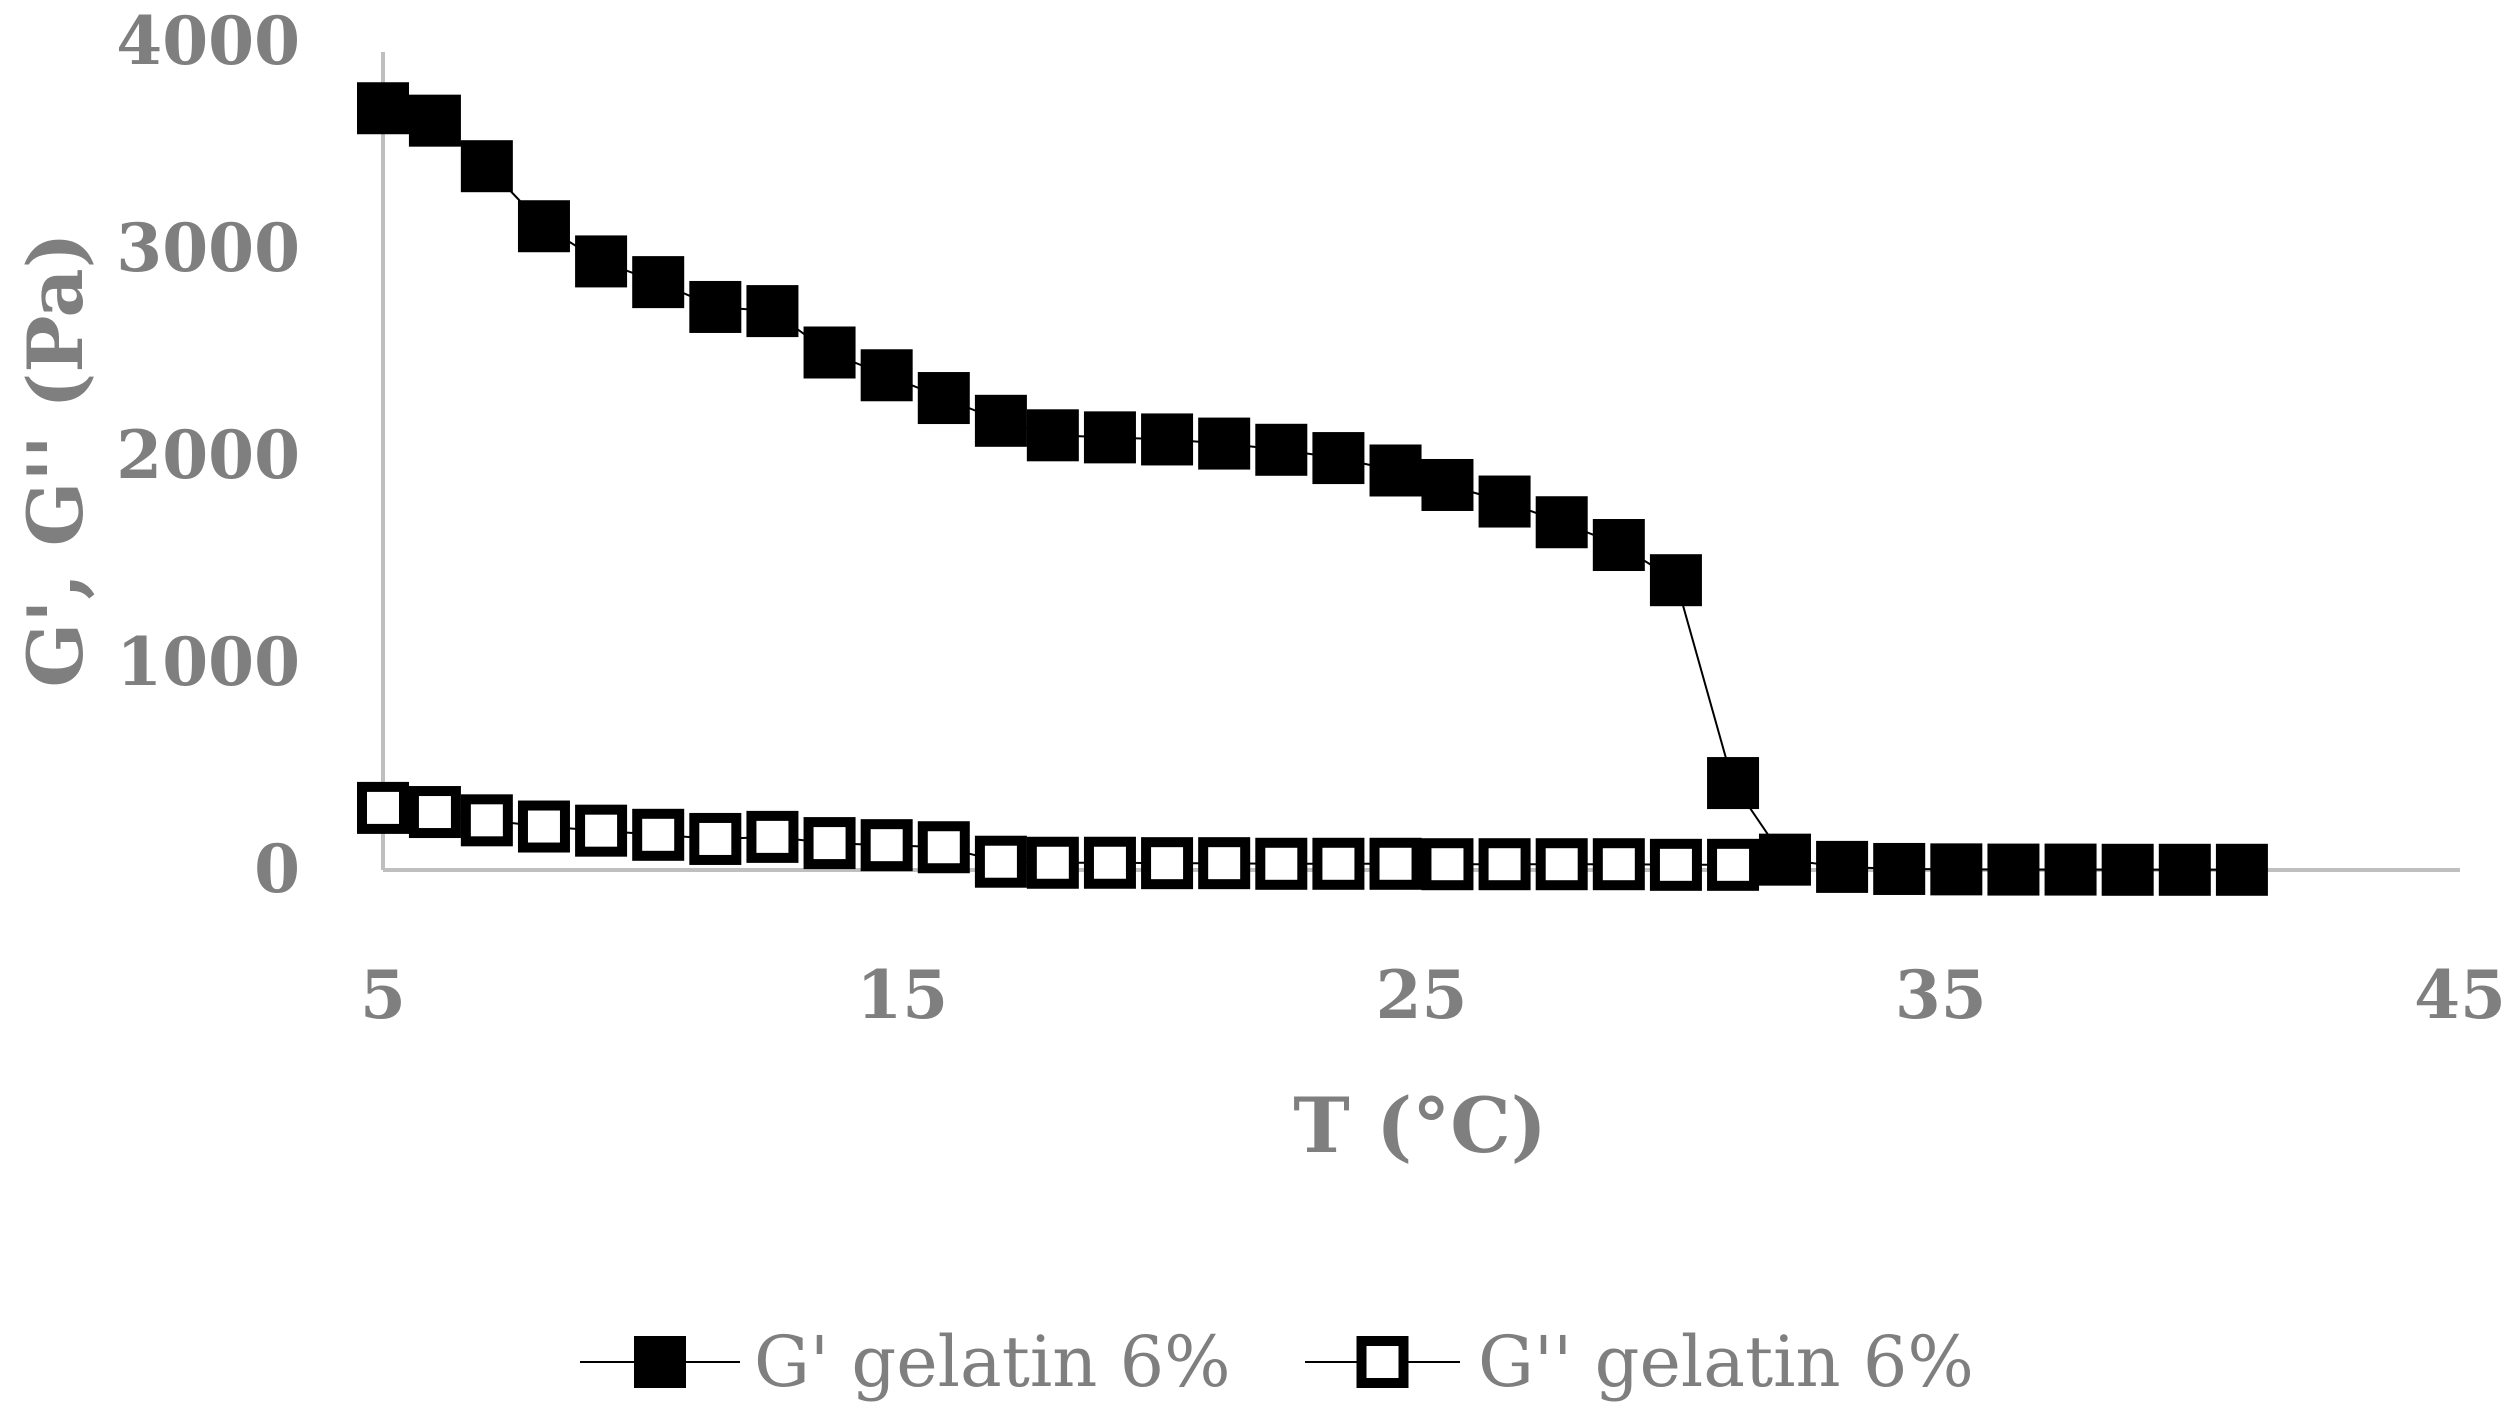 This screenshot has width=2508, height=1415. I want to click on legend-item: G' gelatin 6%, so click(905, 1362).